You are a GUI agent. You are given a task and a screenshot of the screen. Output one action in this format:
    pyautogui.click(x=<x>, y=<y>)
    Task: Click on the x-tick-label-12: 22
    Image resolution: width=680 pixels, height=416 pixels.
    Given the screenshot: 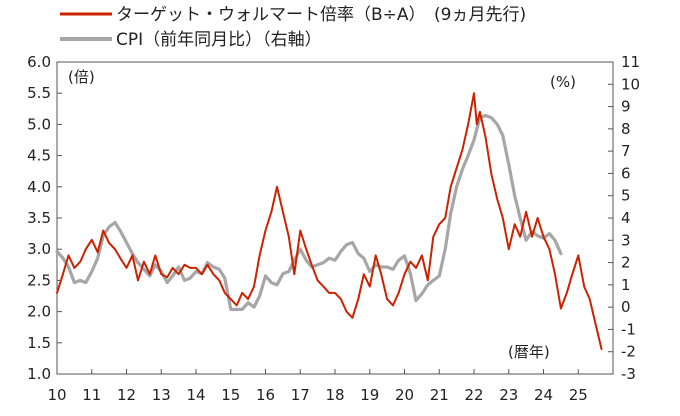 What is the action you would take?
    pyautogui.click(x=473, y=395)
    